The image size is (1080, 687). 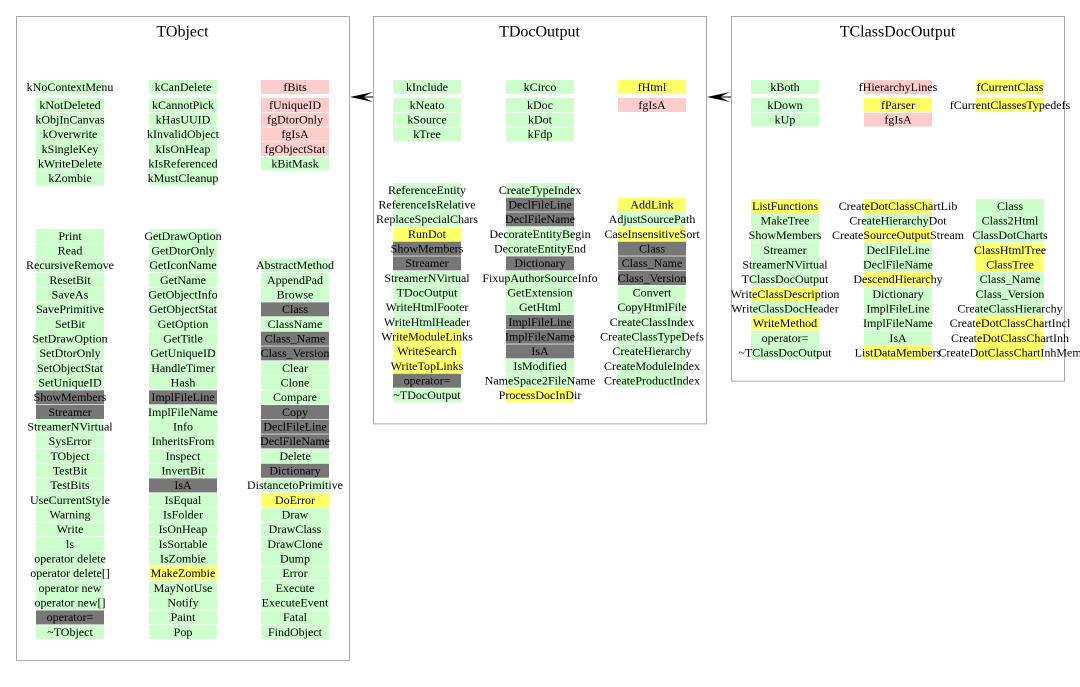 I want to click on member-label: ~TObject, so click(x=70, y=632).